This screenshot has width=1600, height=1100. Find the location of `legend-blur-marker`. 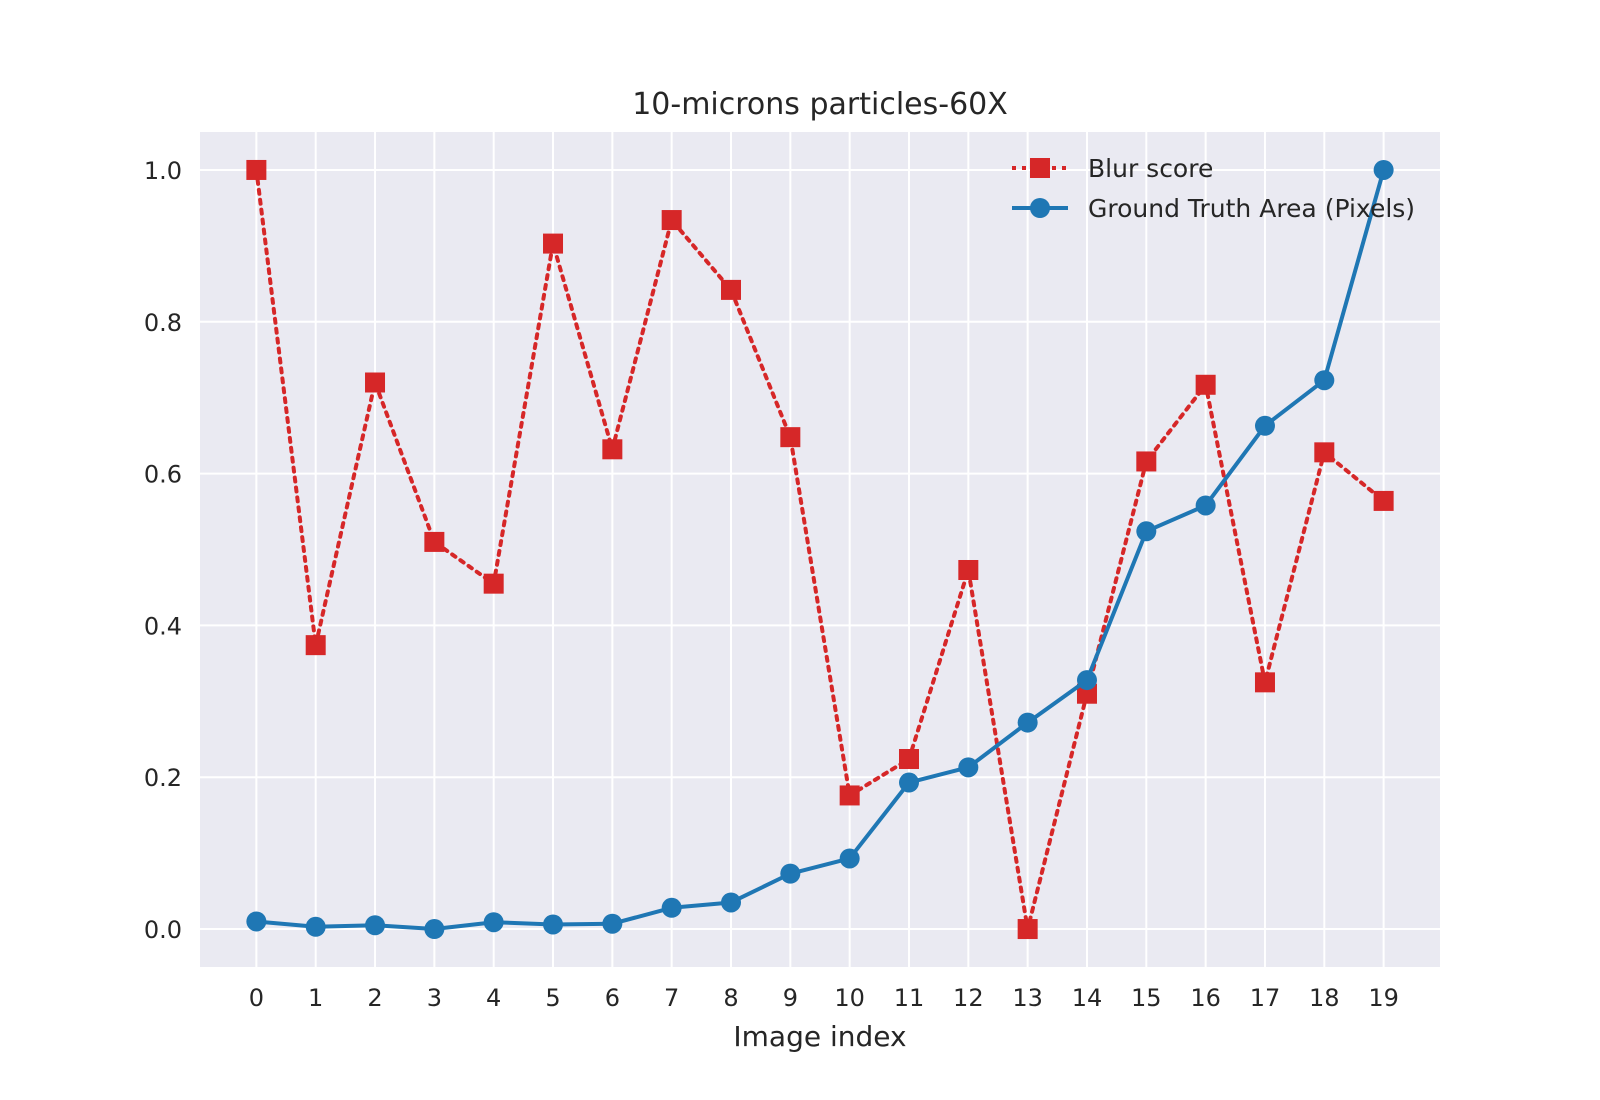

legend-blur-marker is located at coordinates (1040, 168).